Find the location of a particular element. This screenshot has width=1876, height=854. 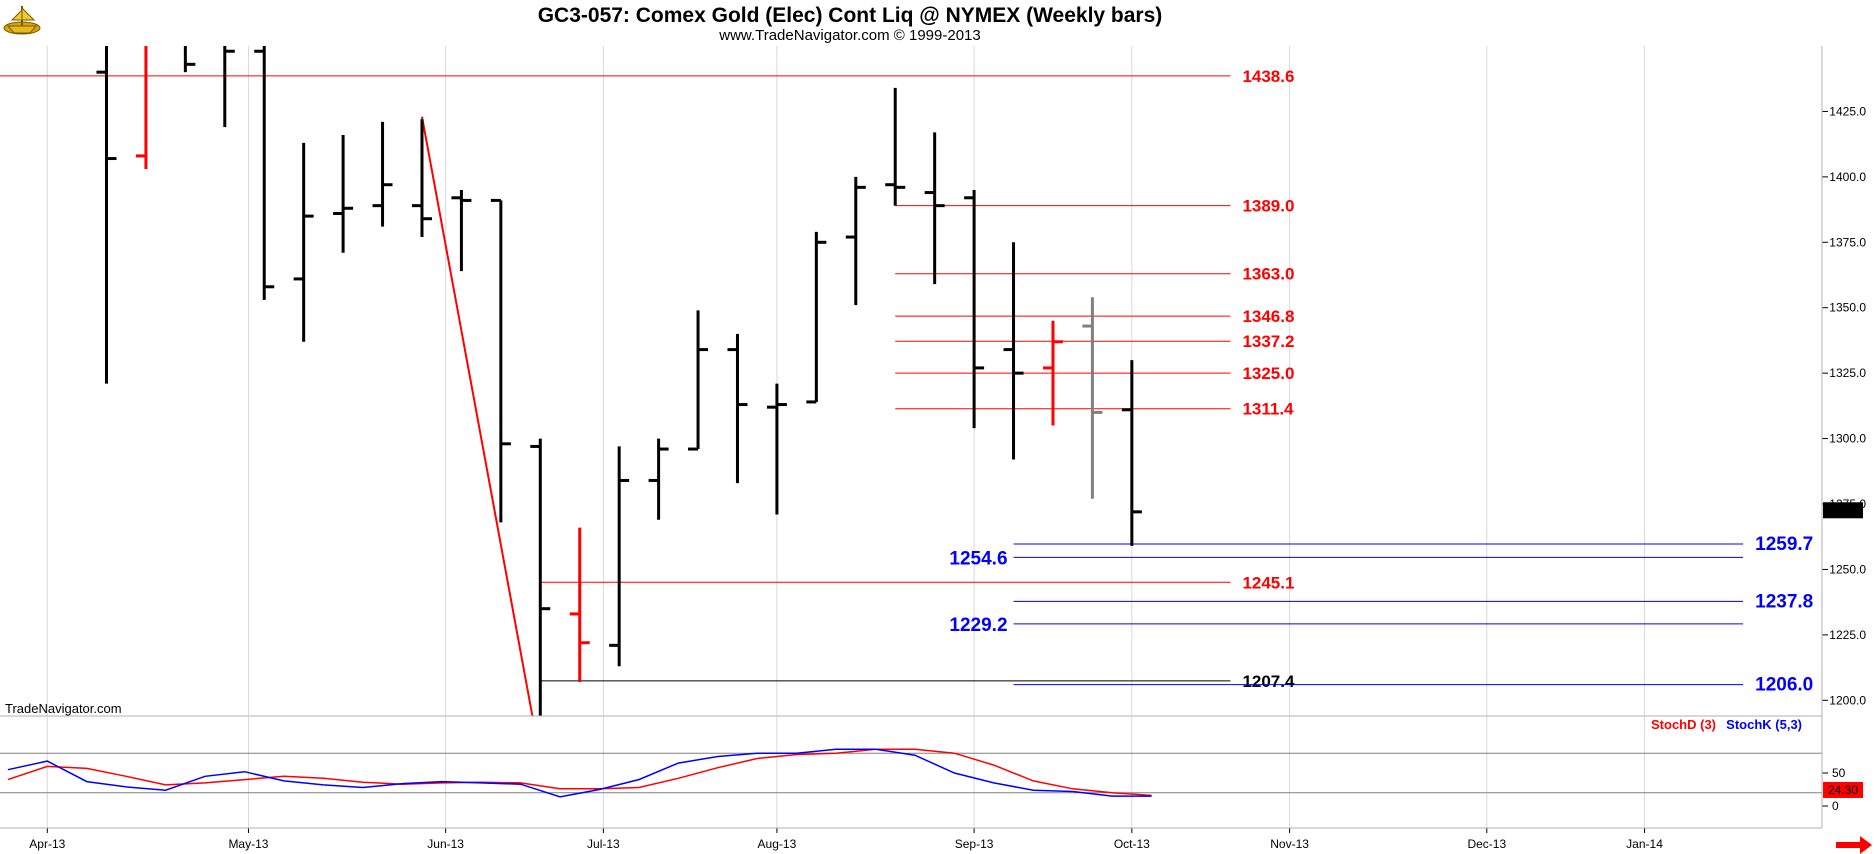

stoch-k-legend: StochK (5,3) is located at coordinates (1764, 724).